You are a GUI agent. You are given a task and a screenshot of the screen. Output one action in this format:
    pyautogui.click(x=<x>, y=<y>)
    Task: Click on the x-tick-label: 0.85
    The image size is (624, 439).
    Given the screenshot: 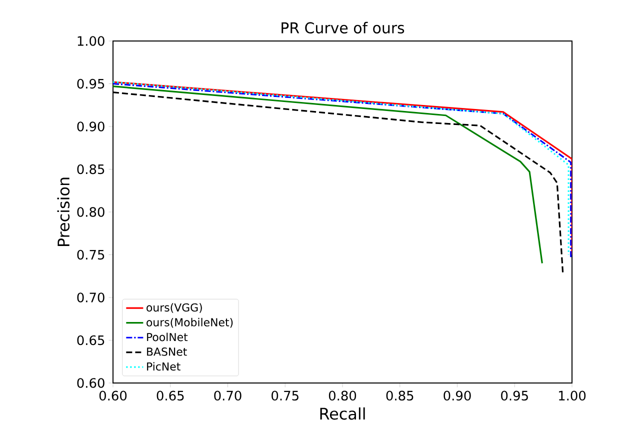 What is the action you would take?
    pyautogui.click(x=400, y=395)
    